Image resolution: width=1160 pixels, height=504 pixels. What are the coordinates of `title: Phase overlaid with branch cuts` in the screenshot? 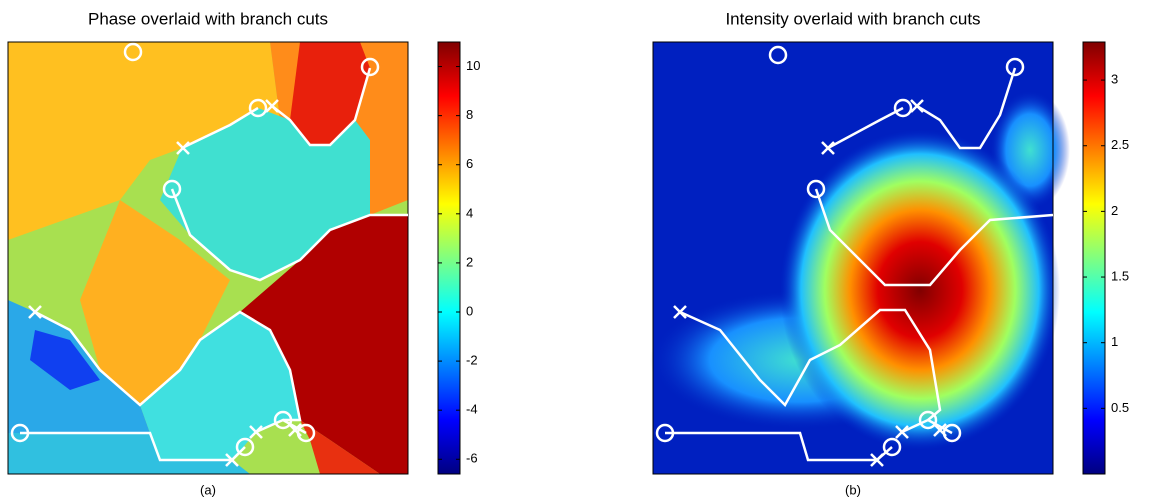 It's located at (208, 18).